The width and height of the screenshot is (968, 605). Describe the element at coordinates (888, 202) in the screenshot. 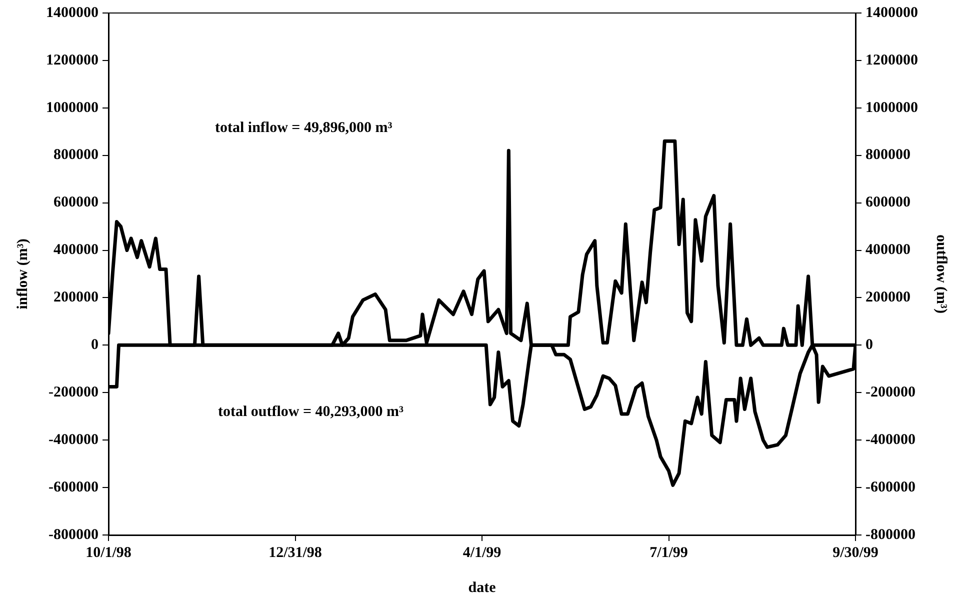

I see `y2-tick-label: 600000` at that location.